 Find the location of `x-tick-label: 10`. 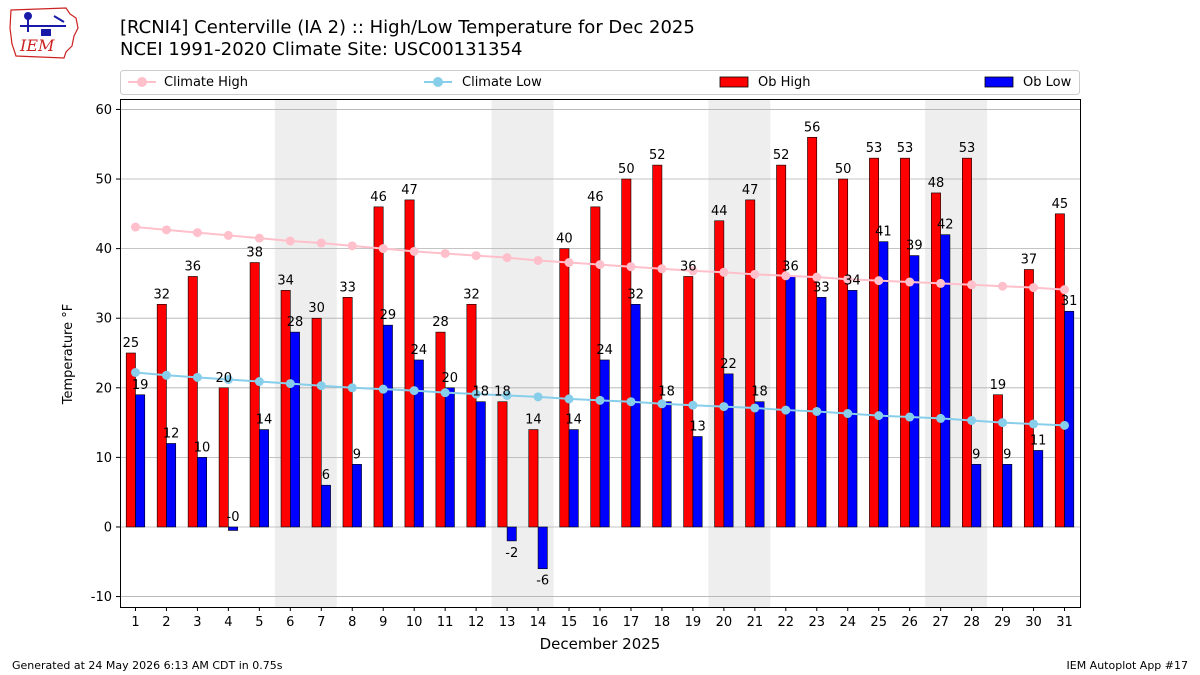

x-tick-label: 10 is located at coordinates (414, 622).